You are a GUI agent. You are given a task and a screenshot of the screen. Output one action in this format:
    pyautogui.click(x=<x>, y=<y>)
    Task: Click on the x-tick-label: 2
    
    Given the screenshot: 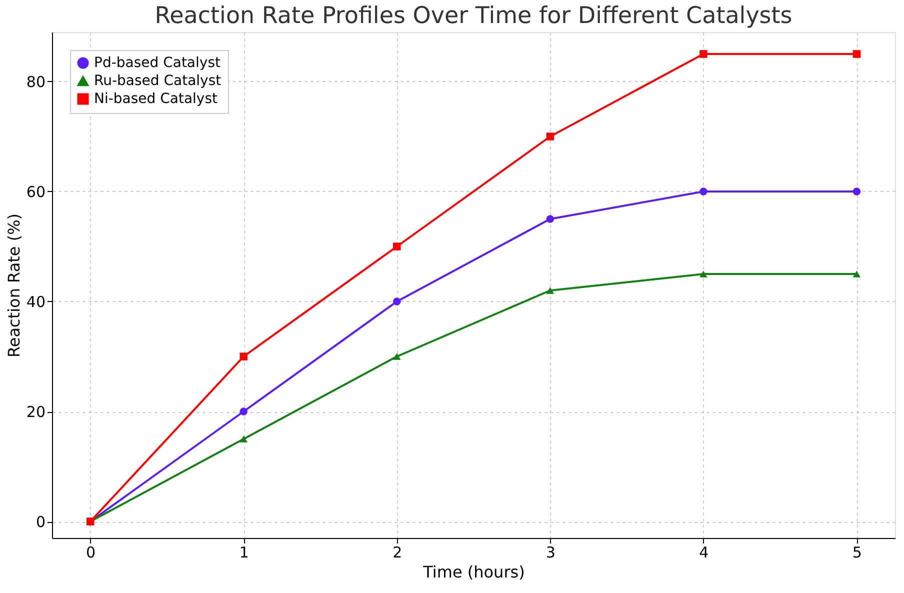 What is the action you would take?
    pyautogui.click(x=397, y=553)
    